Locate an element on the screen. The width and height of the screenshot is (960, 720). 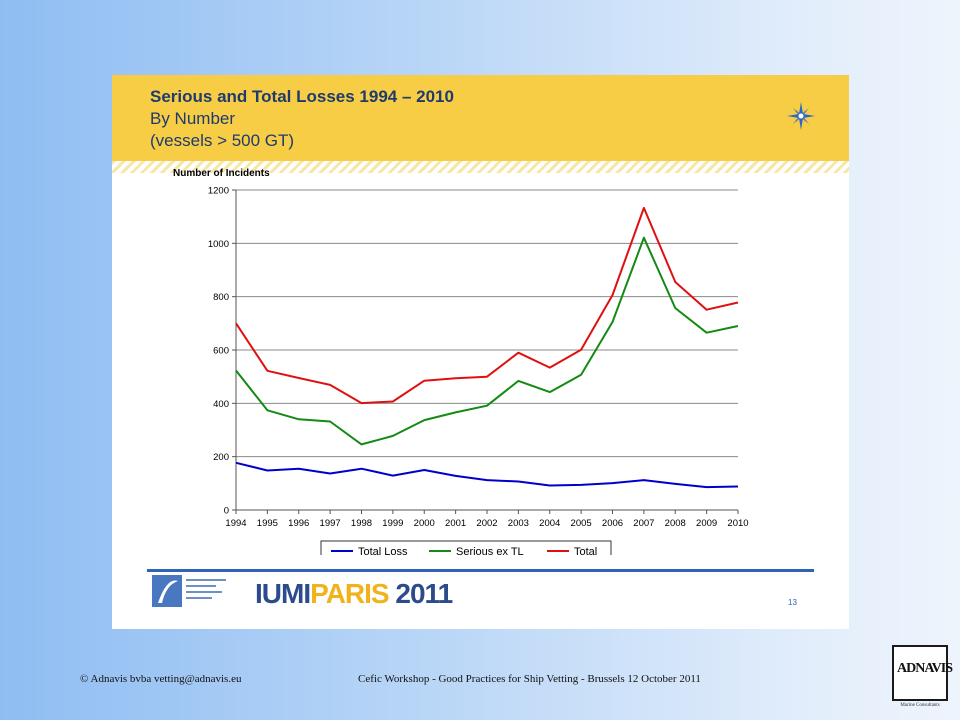
ffsa-logo-icon is located at coordinates (189, 591).